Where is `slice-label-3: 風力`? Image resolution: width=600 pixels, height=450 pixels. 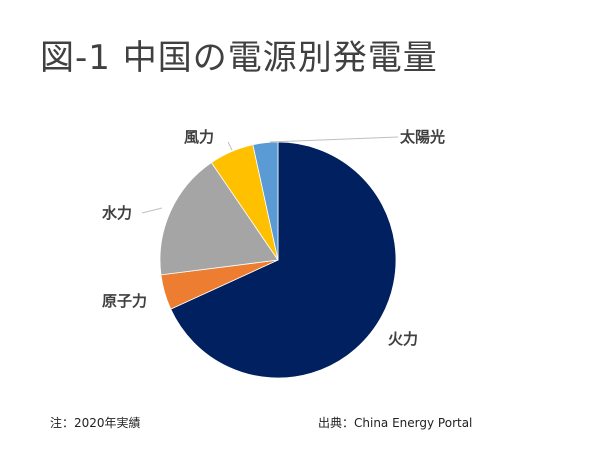
slice-label-3: 風力 is located at coordinates (199, 137).